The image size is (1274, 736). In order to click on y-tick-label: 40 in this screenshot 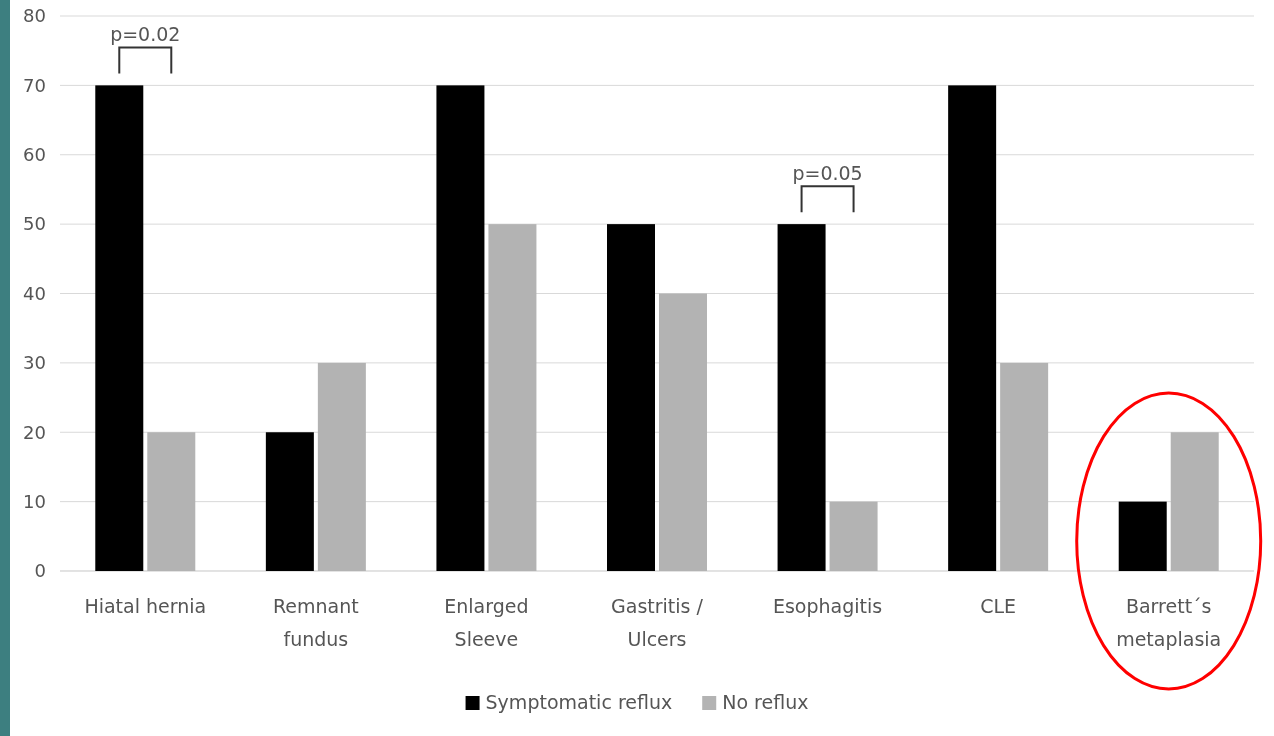, I will do `click(34, 293)`.